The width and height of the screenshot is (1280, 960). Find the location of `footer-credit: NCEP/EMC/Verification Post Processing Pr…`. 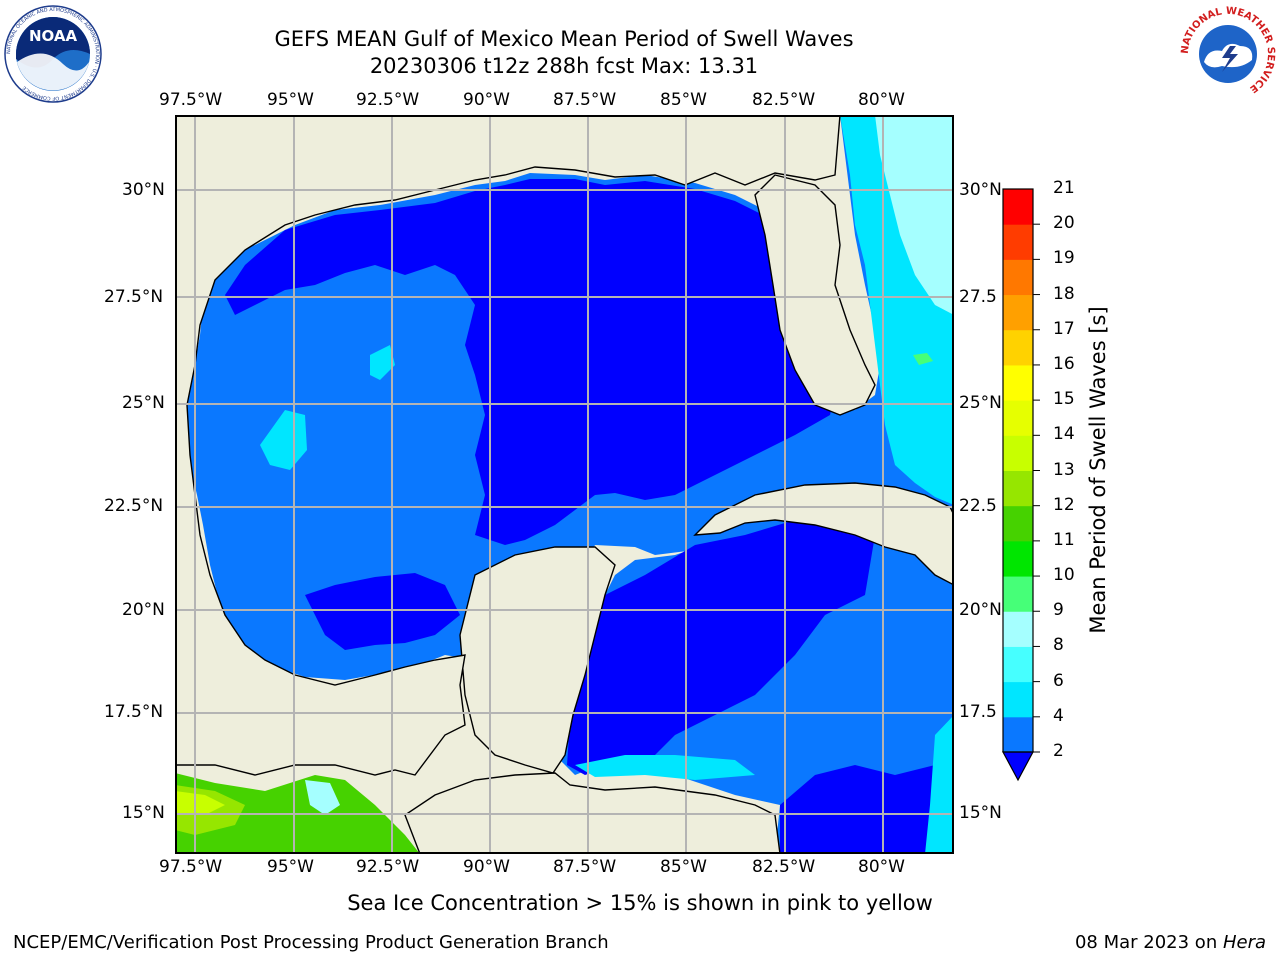

footer-credit: NCEP/EMC/Verification Post Processing Pr… is located at coordinates (311, 942).